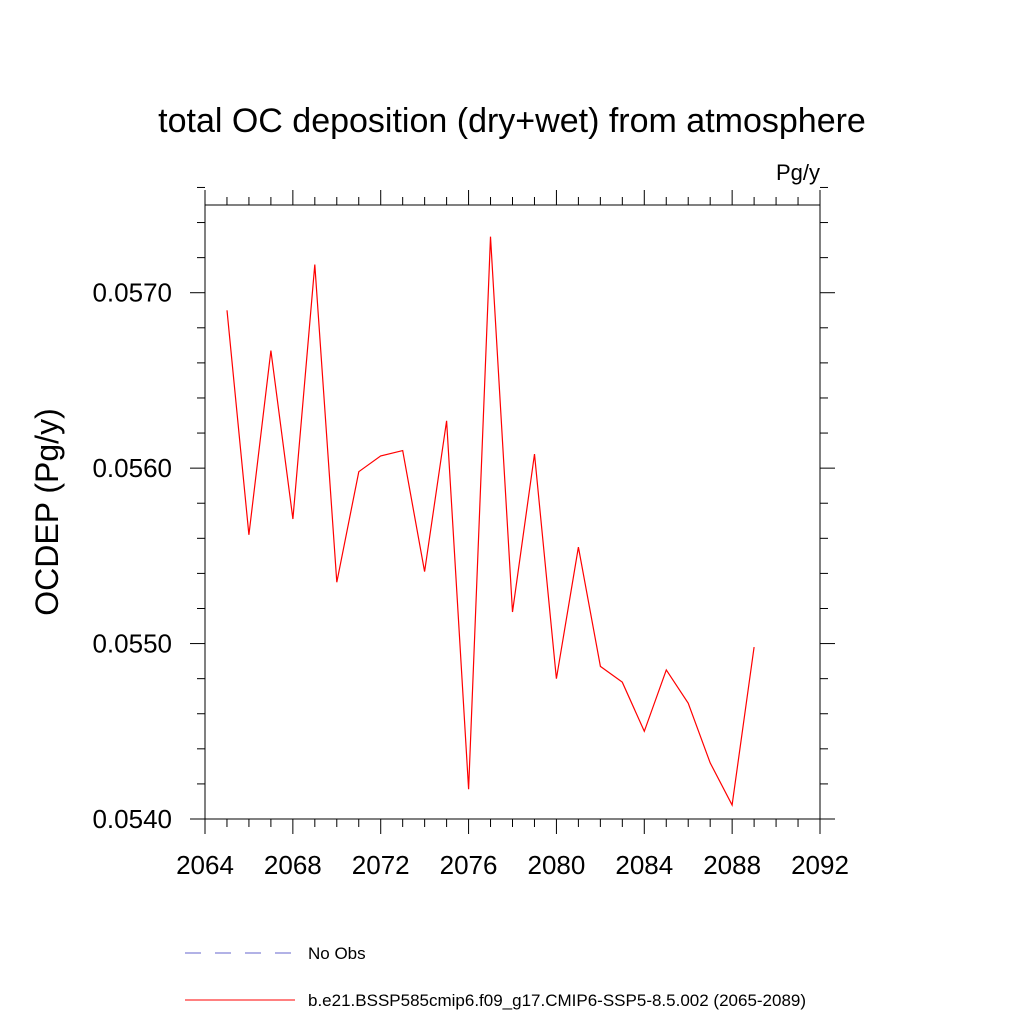  I want to click on y-tick-label: 0.0570, so click(132, 293).